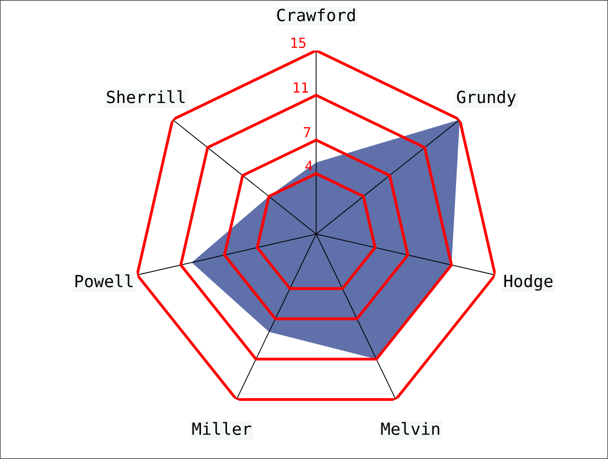  I want to click on spoke-label: Miller, so click(222, 429).